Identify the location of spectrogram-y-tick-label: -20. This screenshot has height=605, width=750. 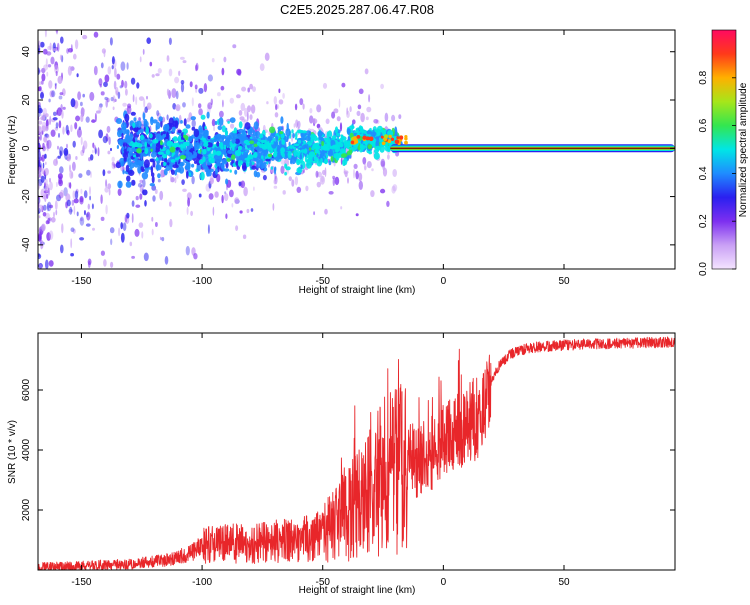
(26, 196).